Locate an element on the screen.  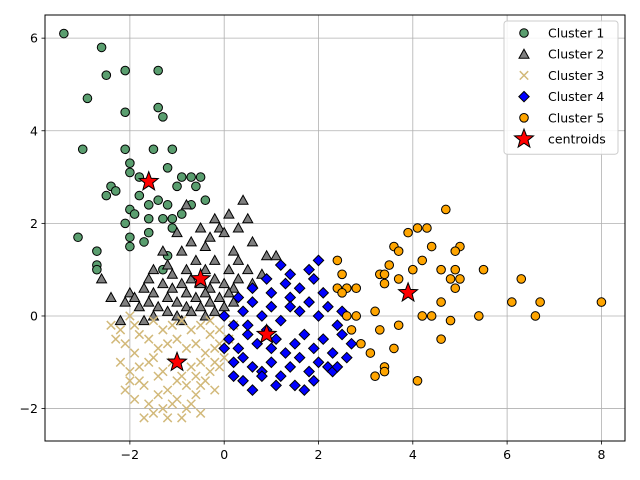
x-tick-label: −2 is located at coordinates (130, 454).